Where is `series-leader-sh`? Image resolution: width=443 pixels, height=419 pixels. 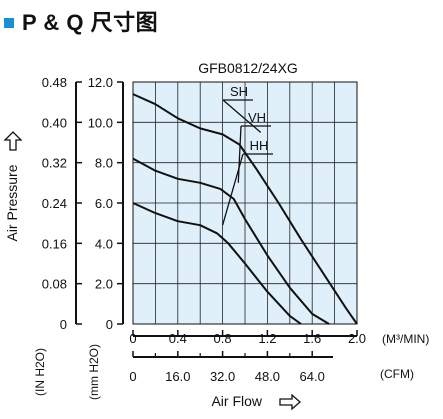
series-leader-sh is located at coordinates (242, 116).